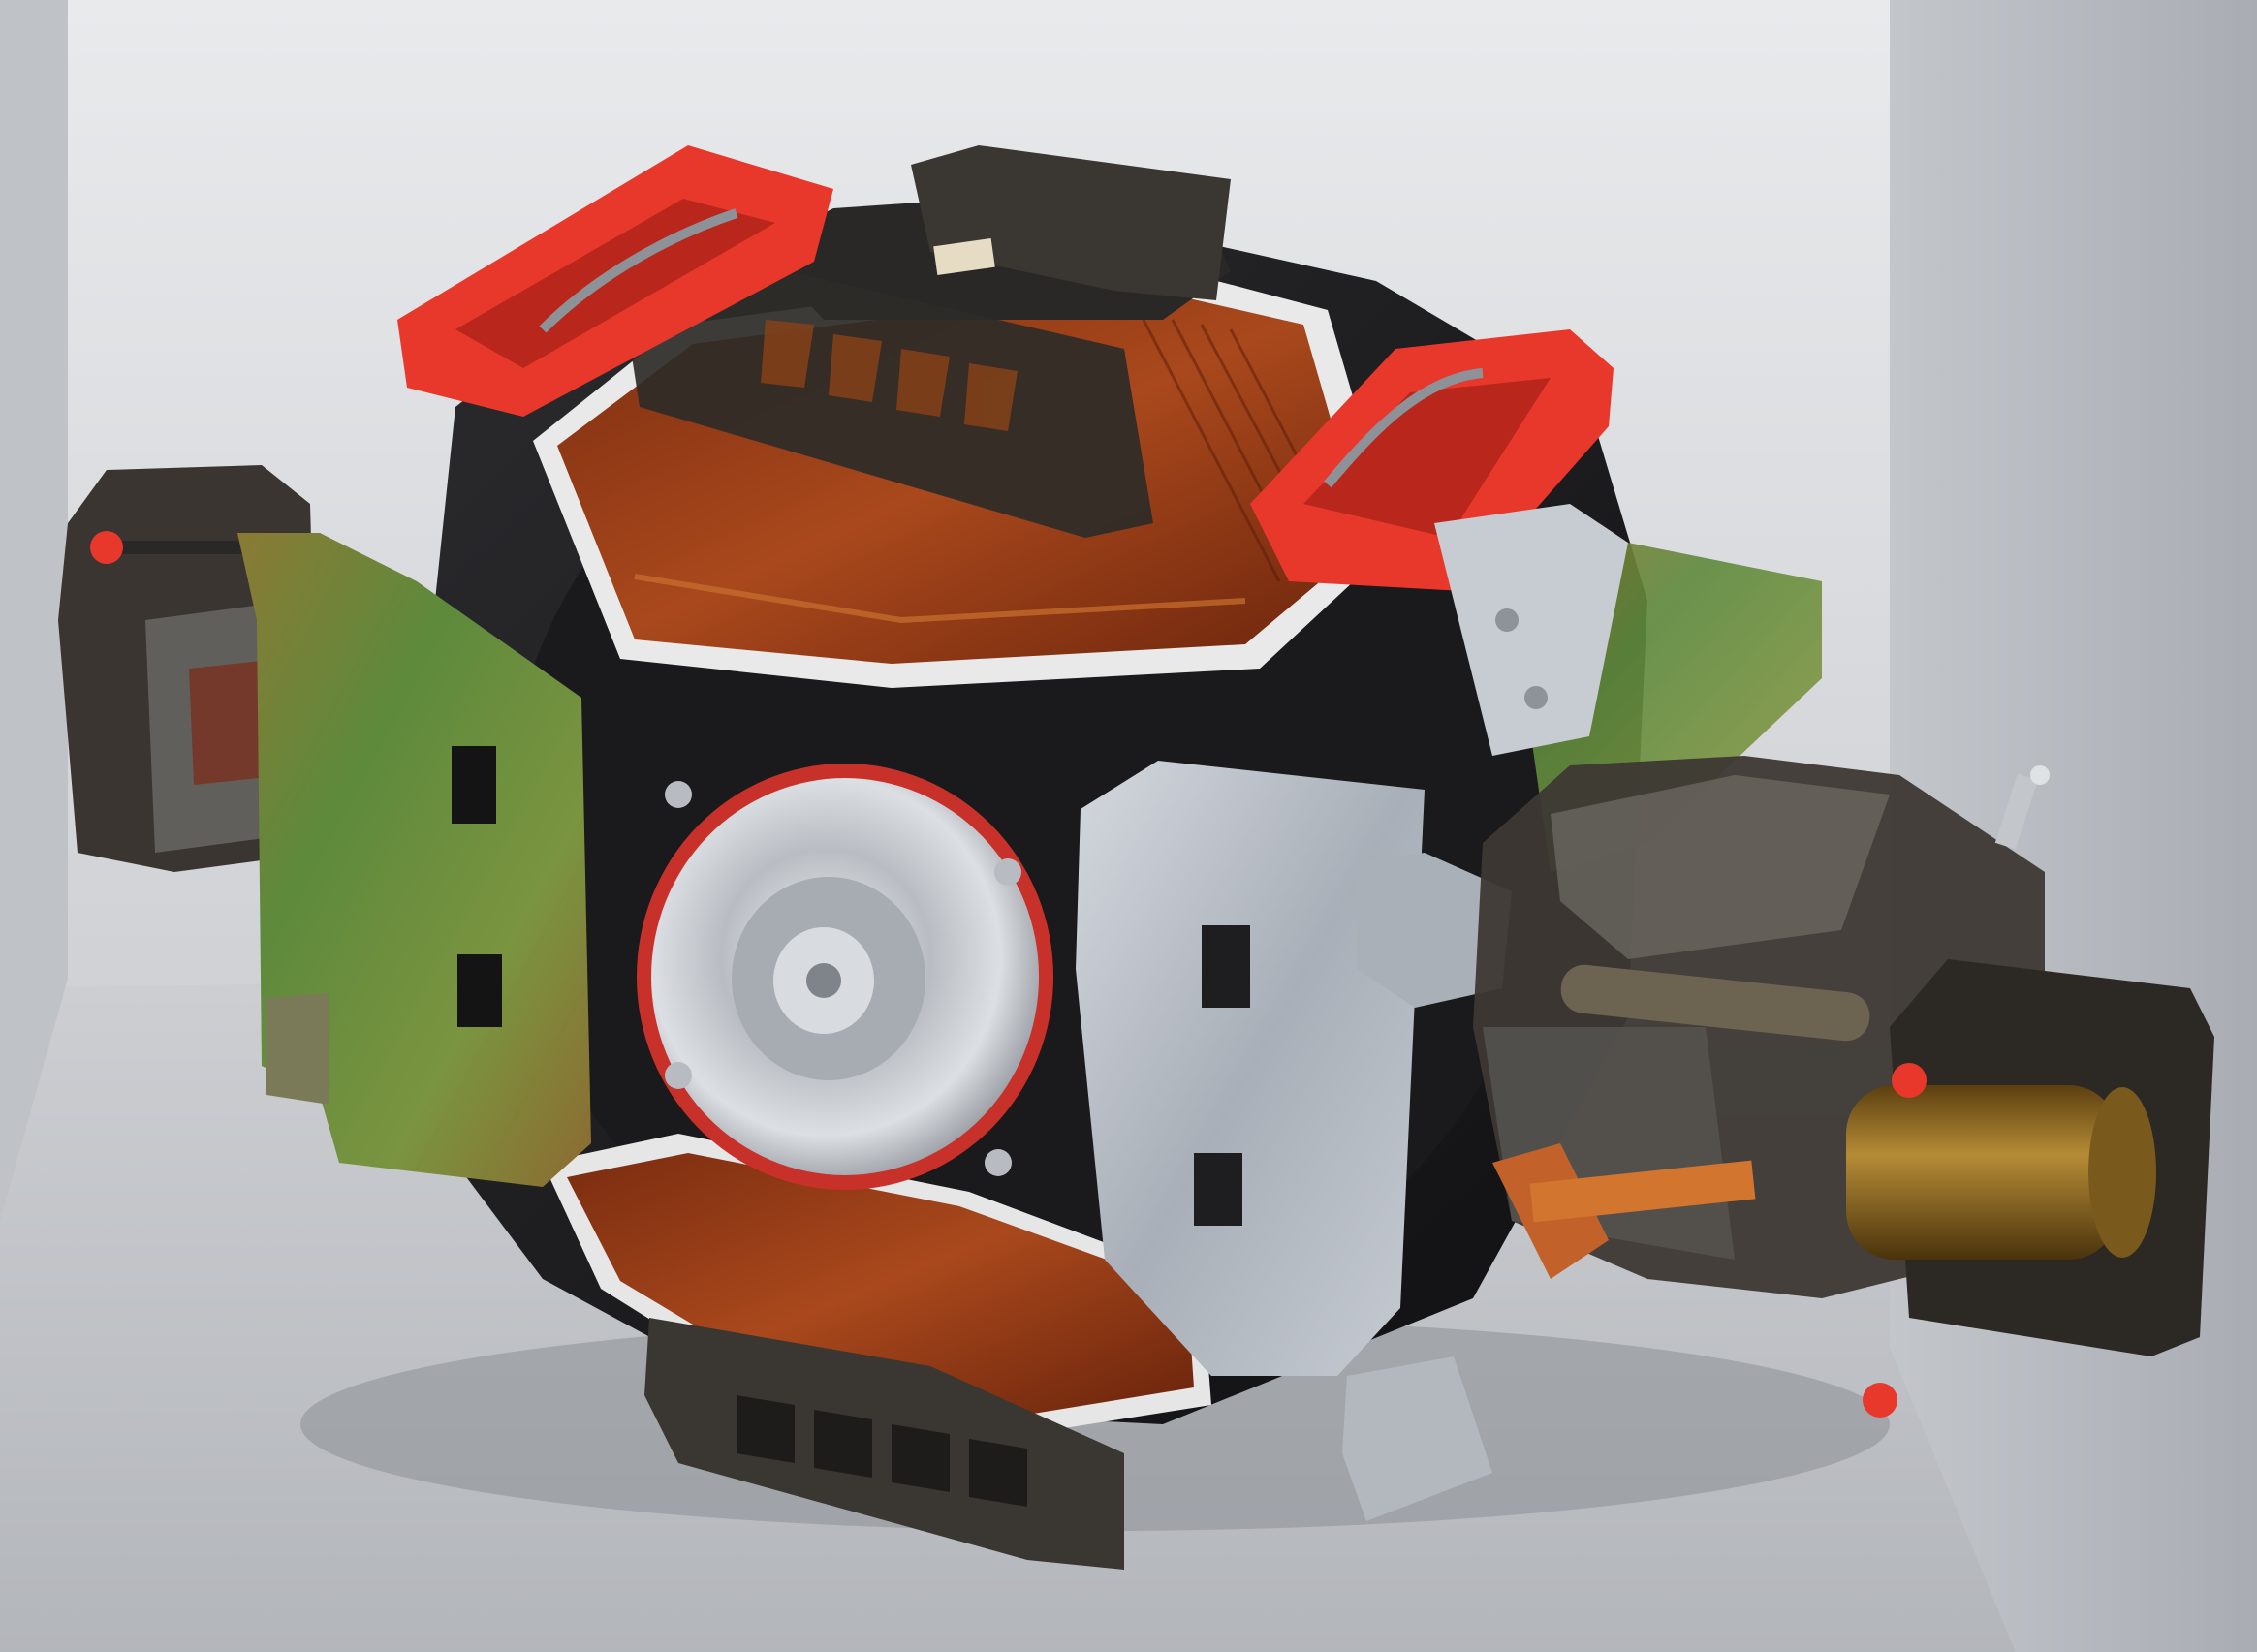  What do you see at coordinates (479, 990) in the screenshot?
I see `bracket-slot-lower` at bounding box center [479, 990].